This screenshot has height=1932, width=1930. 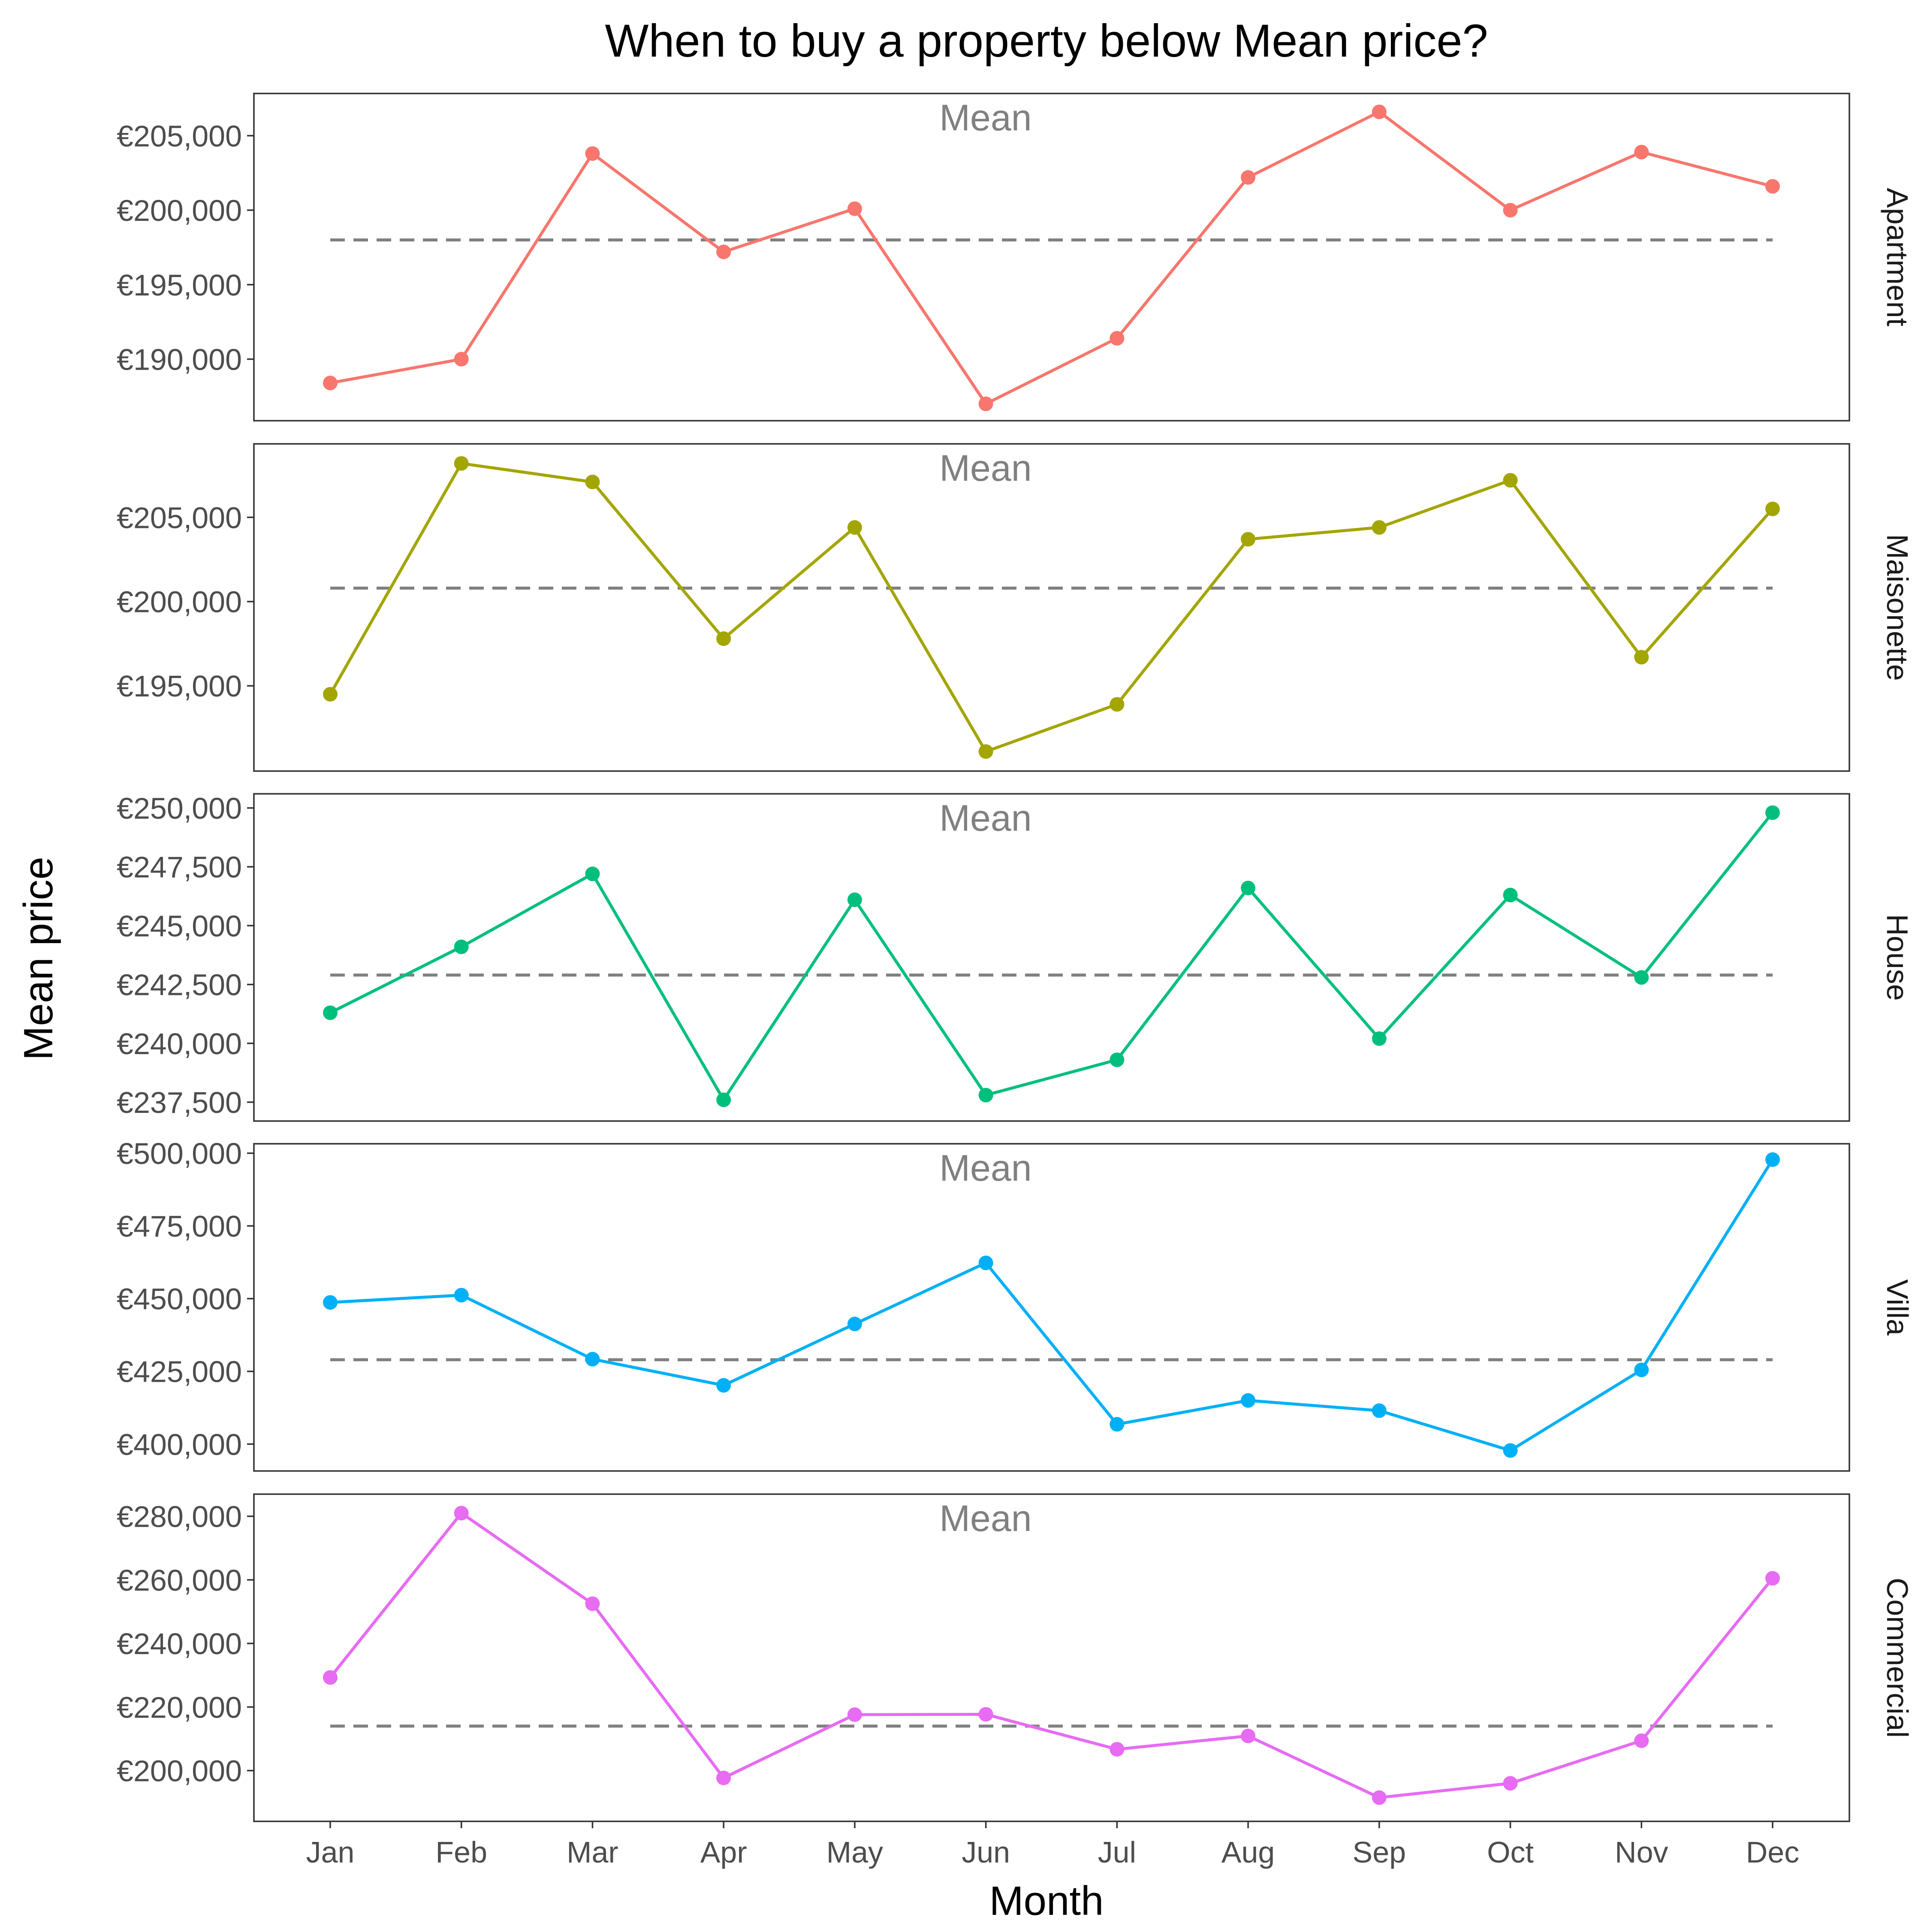 I want to click on x-axis: Jan Feb Mar Apr May Jun Jul Aug Sep Oct Nov Dec, so click(x=1052, y=1845).